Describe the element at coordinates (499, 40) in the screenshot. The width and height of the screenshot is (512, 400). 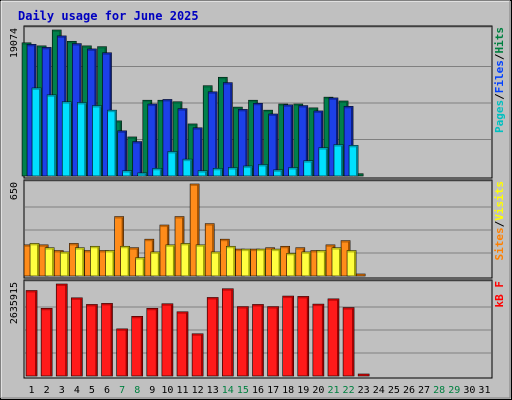
I see `legend-entry: Hits` at that location.